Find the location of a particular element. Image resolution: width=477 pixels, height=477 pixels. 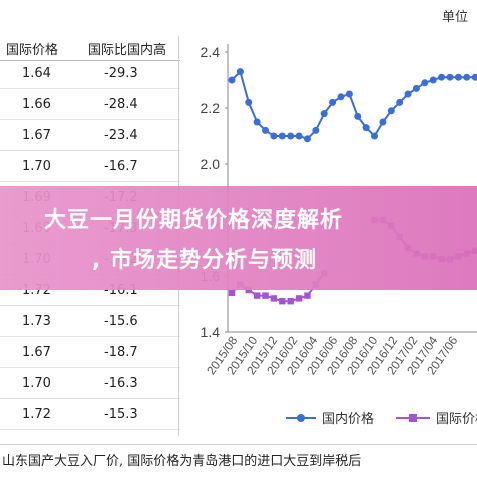

table-header: 国际价格 国际比国内高 is located at coordinates (90, 48).